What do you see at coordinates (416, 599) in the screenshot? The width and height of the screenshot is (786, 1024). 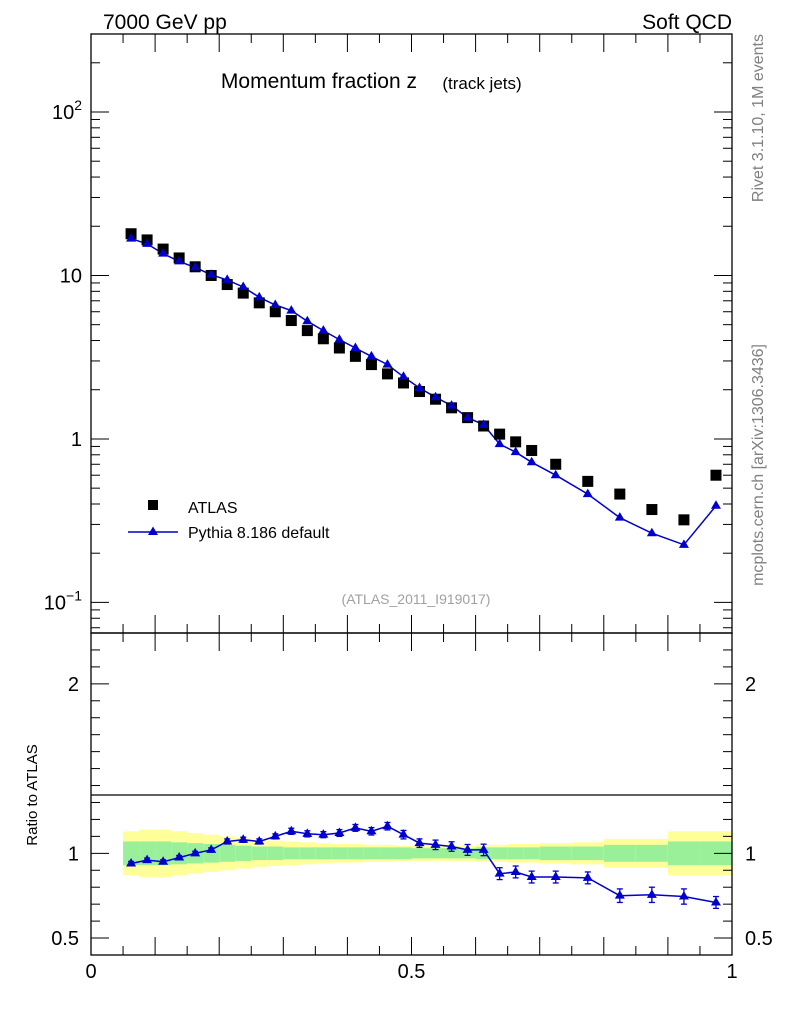 I see `analysis-id-label: (ATLAS_2011_I919017)` at bounding box center [416, 599].